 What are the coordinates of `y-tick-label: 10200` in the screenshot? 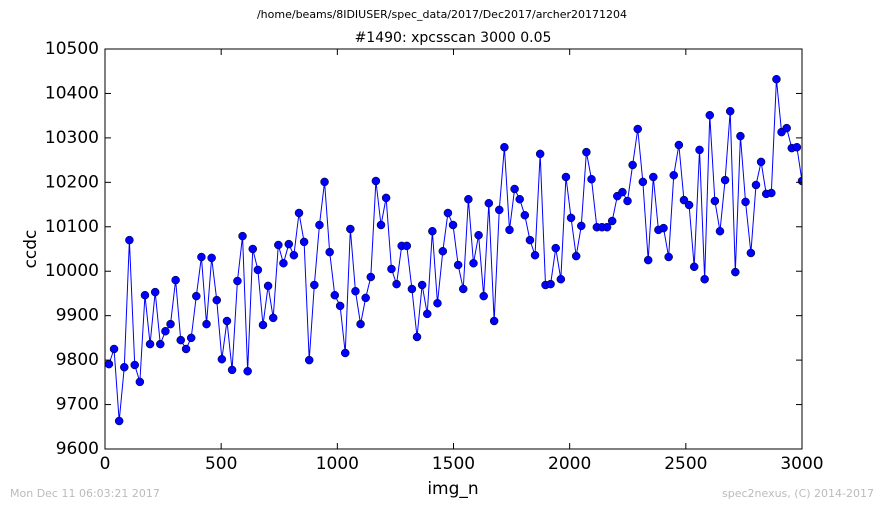 It's located at (72, 182).